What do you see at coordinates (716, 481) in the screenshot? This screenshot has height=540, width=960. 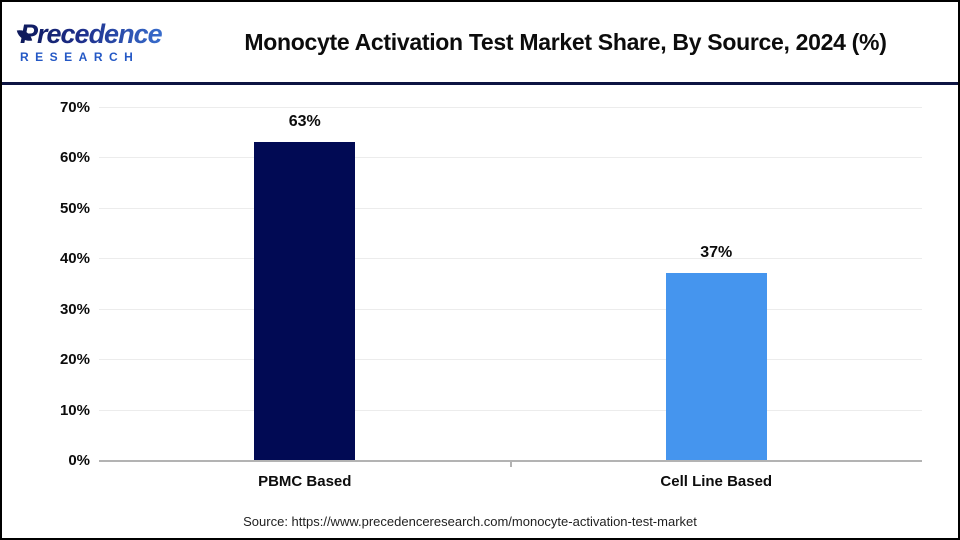 I see `x-axis-category-label: Cell Line Based` at bounding box center [716, 481].